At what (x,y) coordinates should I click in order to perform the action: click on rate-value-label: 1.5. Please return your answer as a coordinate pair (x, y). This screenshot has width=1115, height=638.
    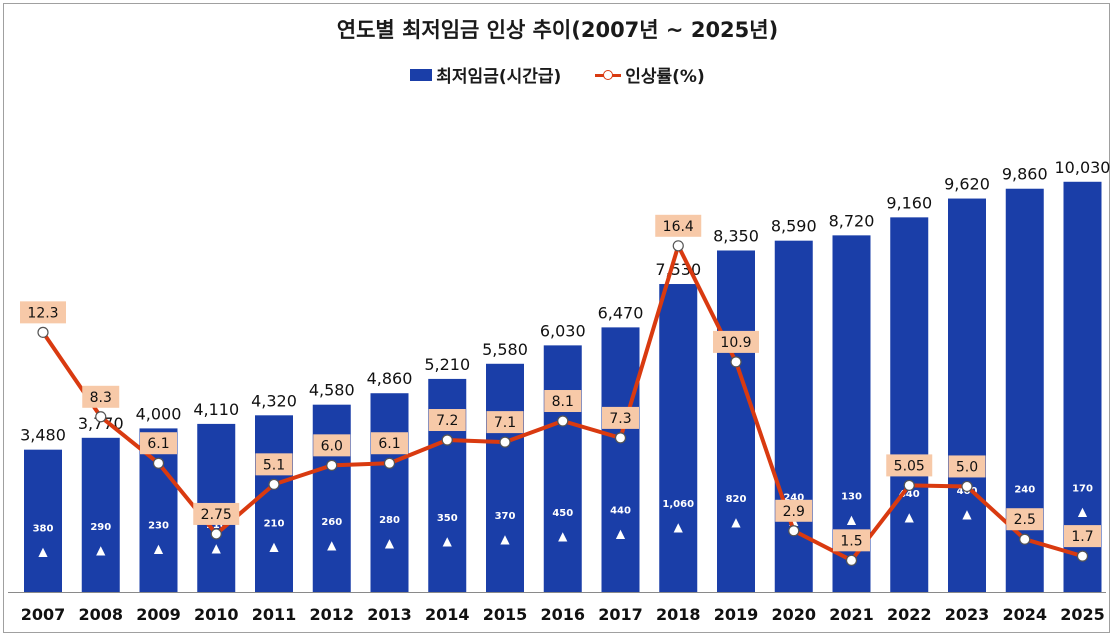
    Looking at the image, I should click on (851, 541).